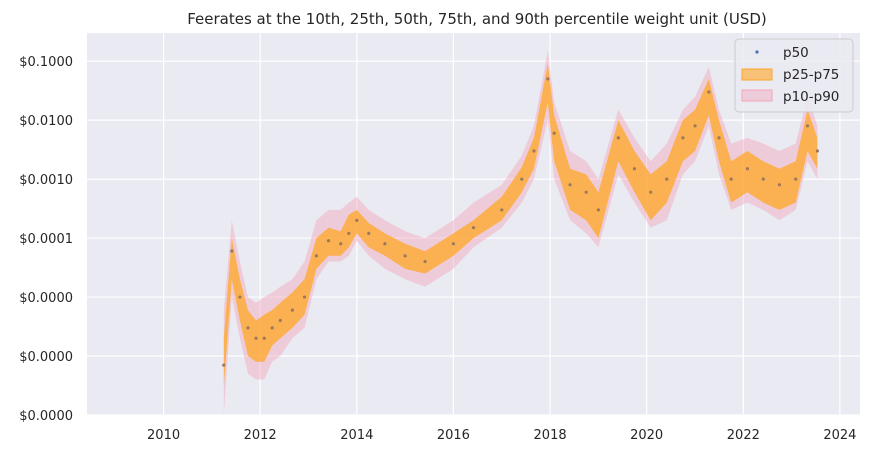 Image resolution: width=875 pixels, height=455 pixels. Describe the element at coordinates (260, 435) in the screenshot. I see `x-tick-label: 2012` at that location.